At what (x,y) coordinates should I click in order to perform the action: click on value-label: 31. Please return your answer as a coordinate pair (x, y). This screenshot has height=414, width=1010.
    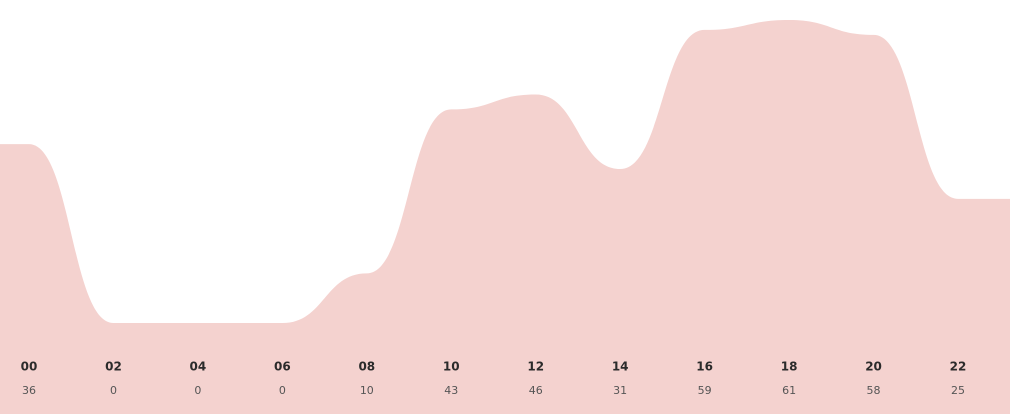
    Looking at the image, I should click on (620, 390).